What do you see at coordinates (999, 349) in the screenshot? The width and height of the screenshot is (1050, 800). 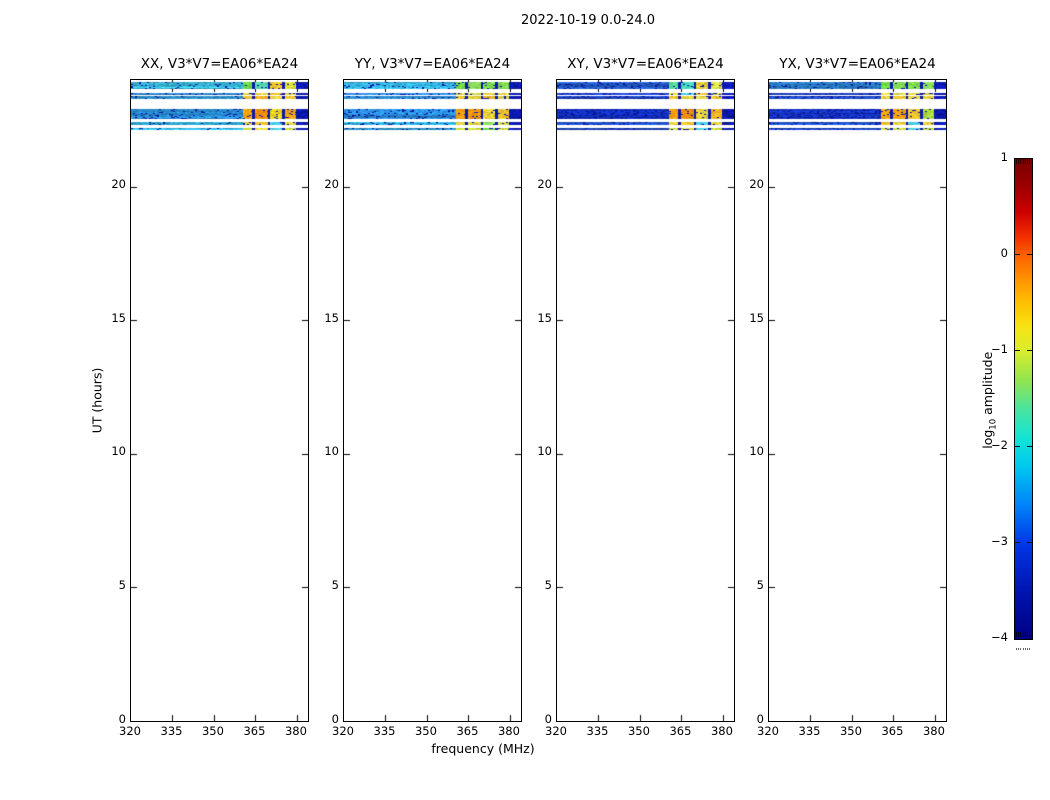 I see `colorbar-tick-label: −1` at bounding box center [999, 349].